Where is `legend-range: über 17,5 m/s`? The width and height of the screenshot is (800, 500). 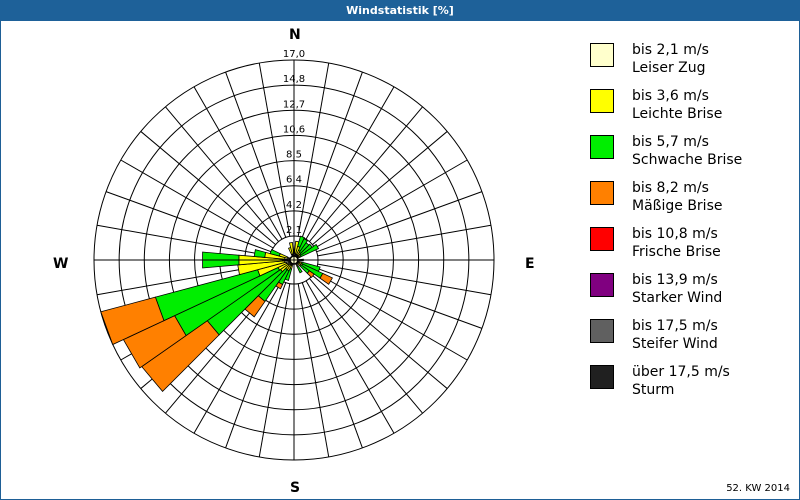 legend-range: über 17,5 m/s is located at coordinates (681, 372).